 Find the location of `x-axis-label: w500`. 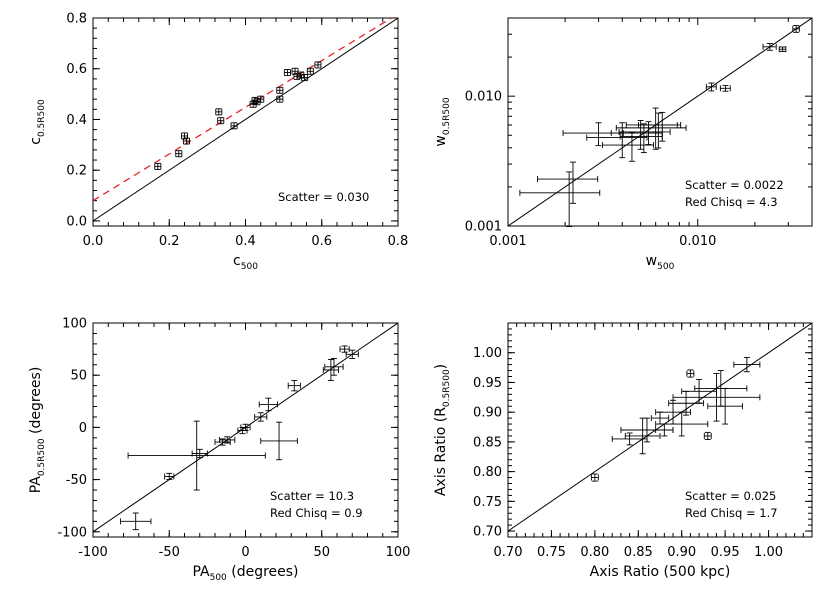

x-axis-label: w500 is located at coordinates (660, 262).